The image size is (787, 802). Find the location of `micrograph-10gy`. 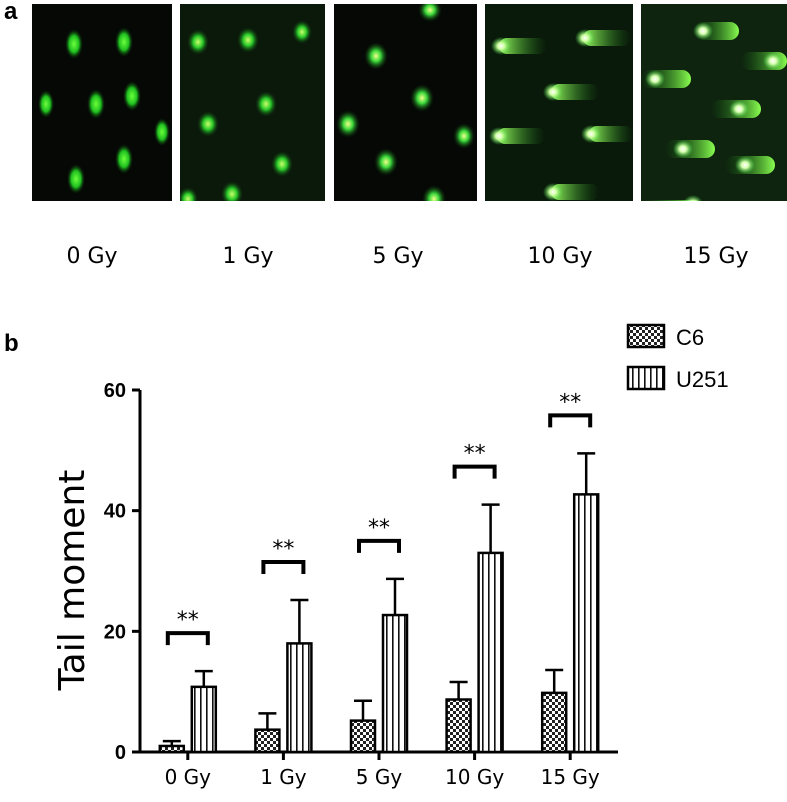

micrograph-10gy is located at coordinates (559, 102).